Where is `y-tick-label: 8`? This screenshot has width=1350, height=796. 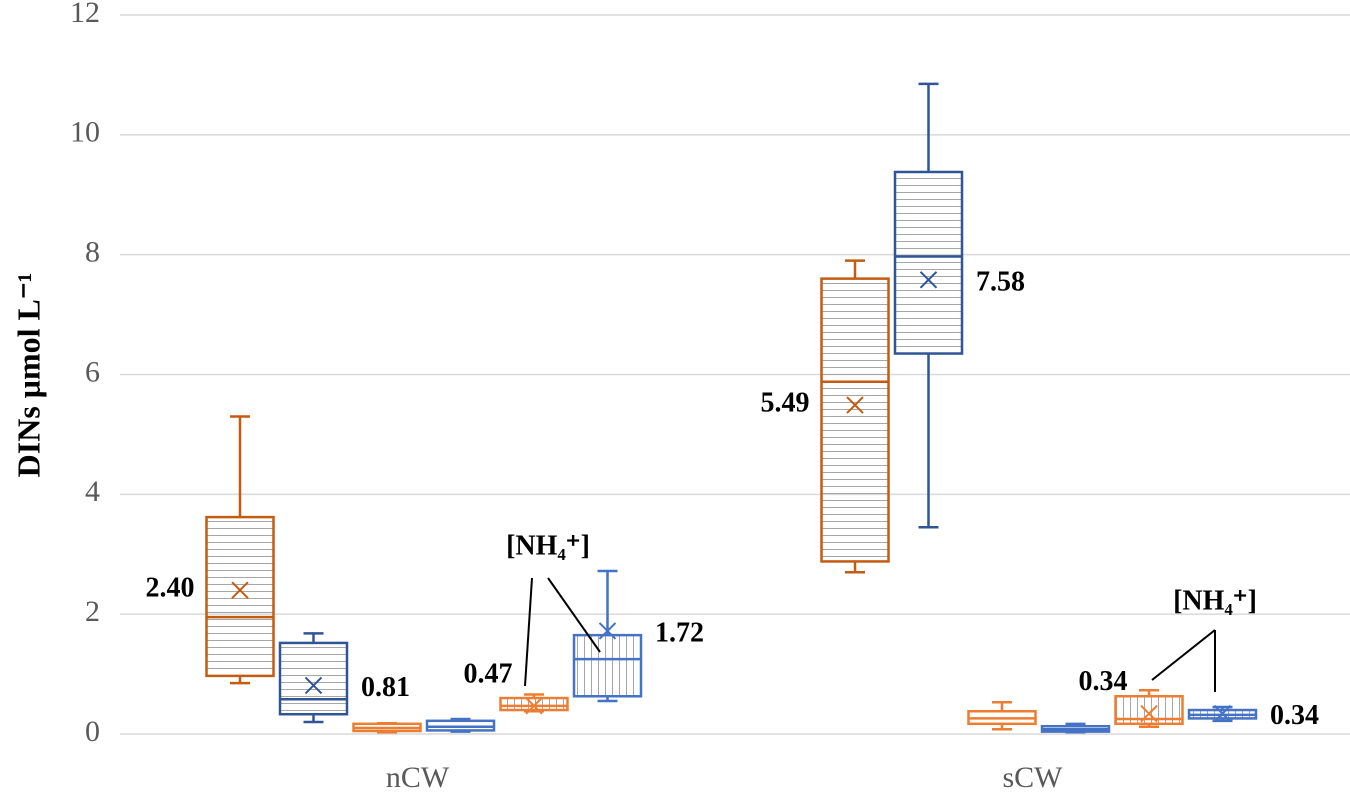 y-tick-label: 8 is located at coordinates (92, 252).